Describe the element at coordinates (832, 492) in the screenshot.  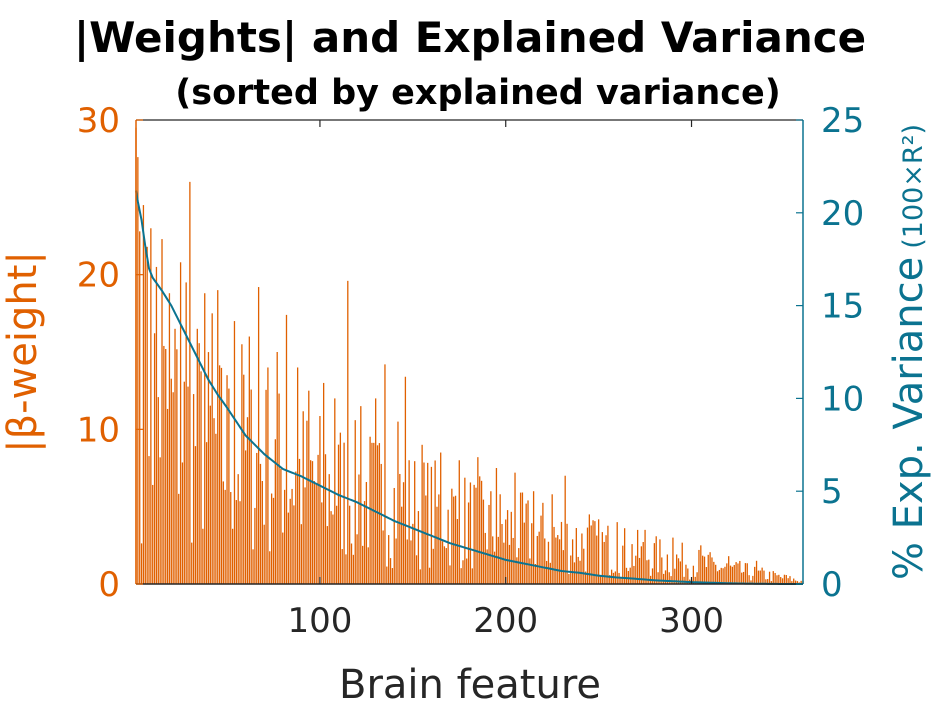
I see `y-right-tick-label: 5` at that location.